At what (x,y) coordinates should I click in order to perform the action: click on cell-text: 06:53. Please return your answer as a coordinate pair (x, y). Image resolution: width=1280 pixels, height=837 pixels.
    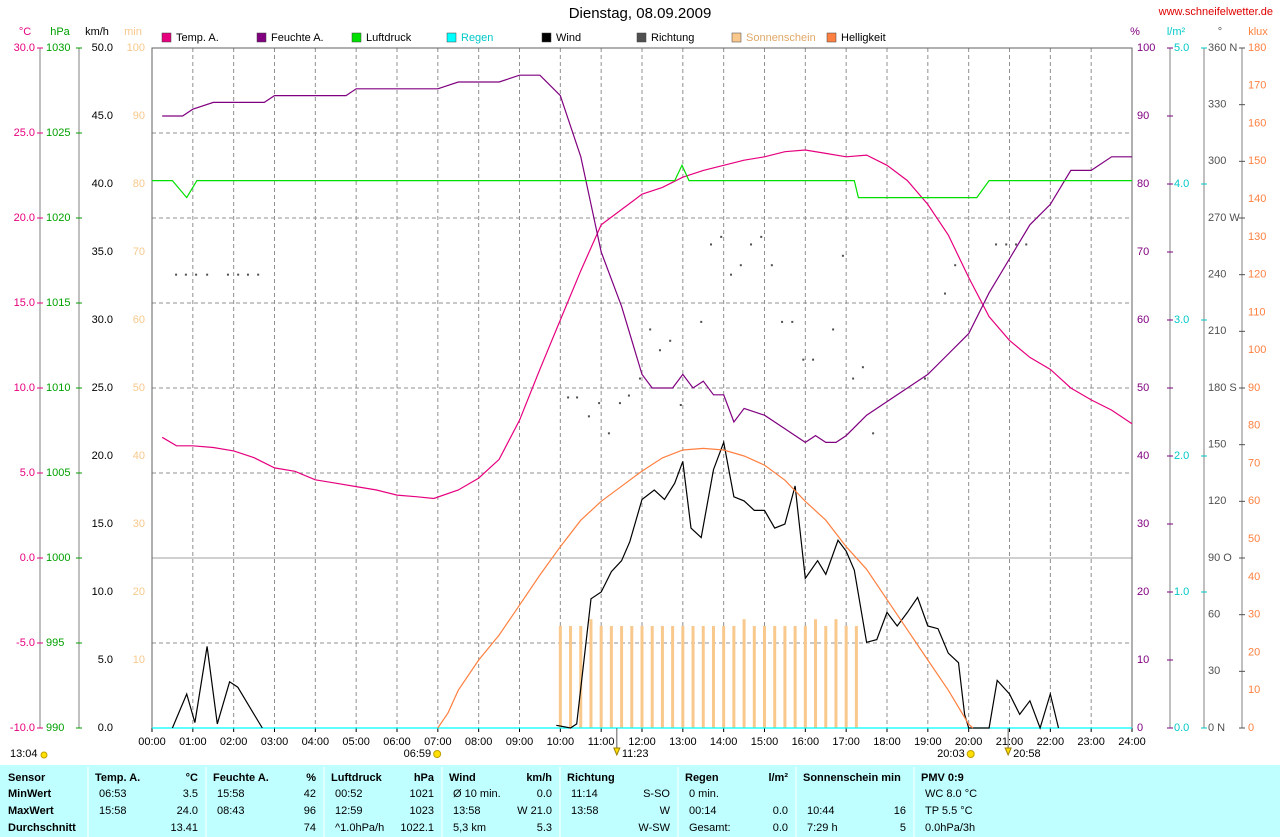
    Looking at the image, I should click on (113, 794).